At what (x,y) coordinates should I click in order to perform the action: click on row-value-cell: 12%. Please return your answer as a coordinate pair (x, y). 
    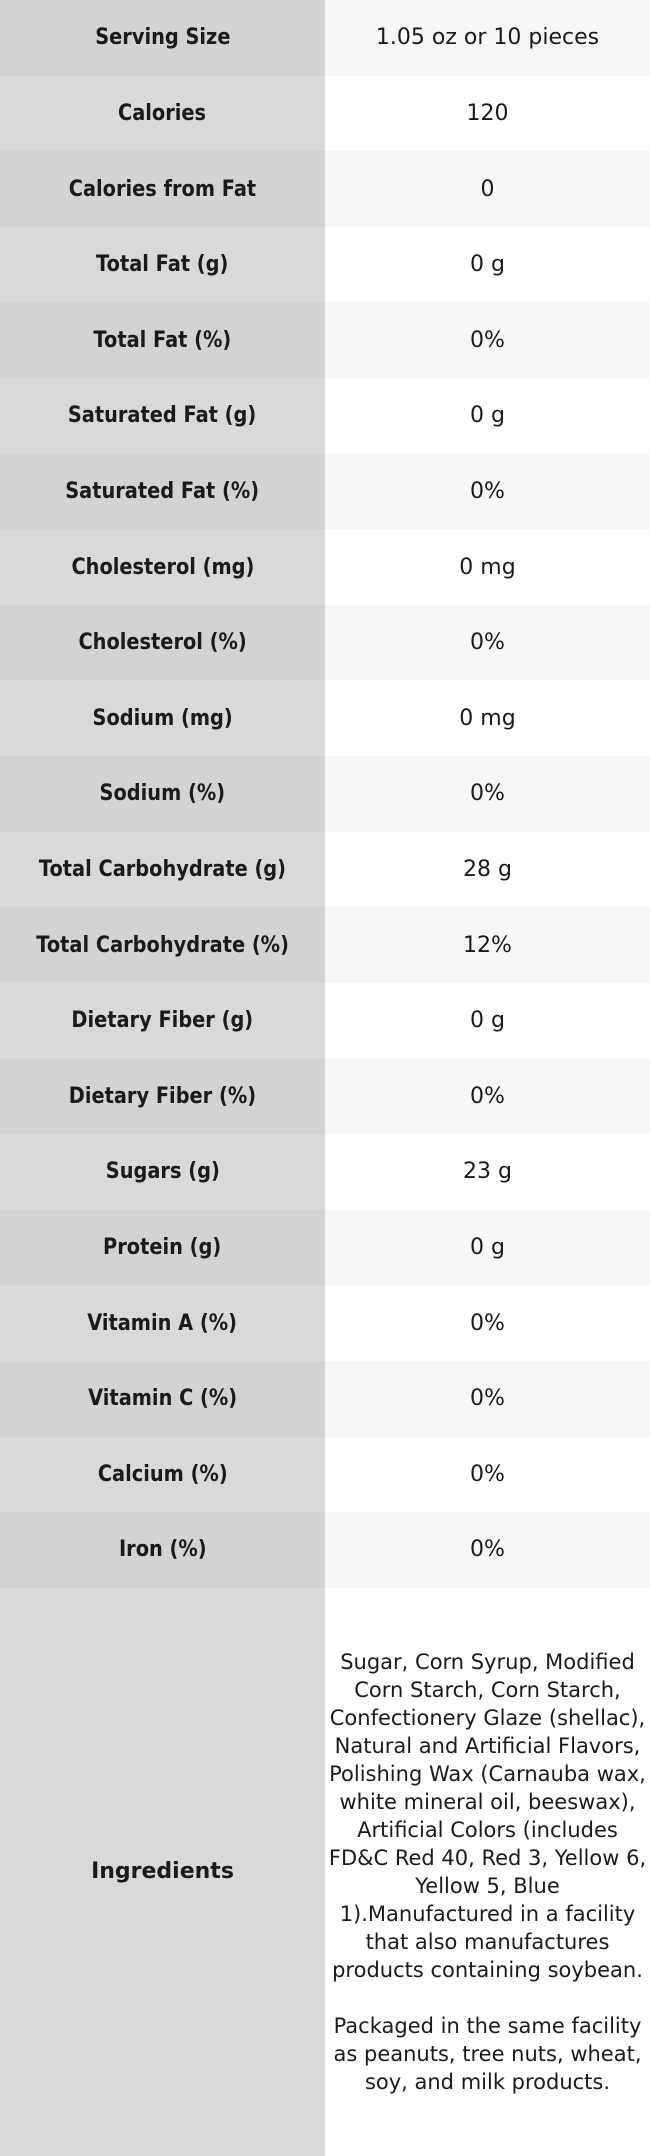
    Looking at the image, I should click on (487, 945).